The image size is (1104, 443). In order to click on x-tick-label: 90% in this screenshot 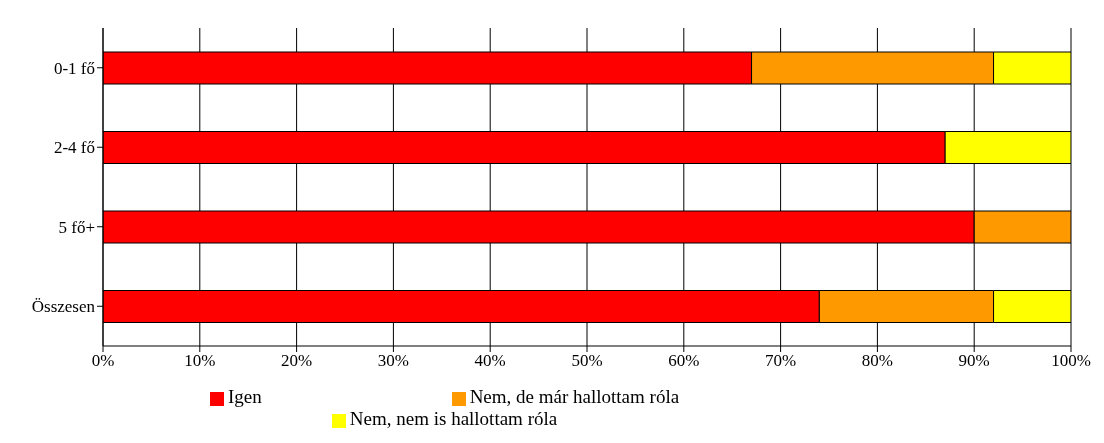, I will do `click(974, 361)`.